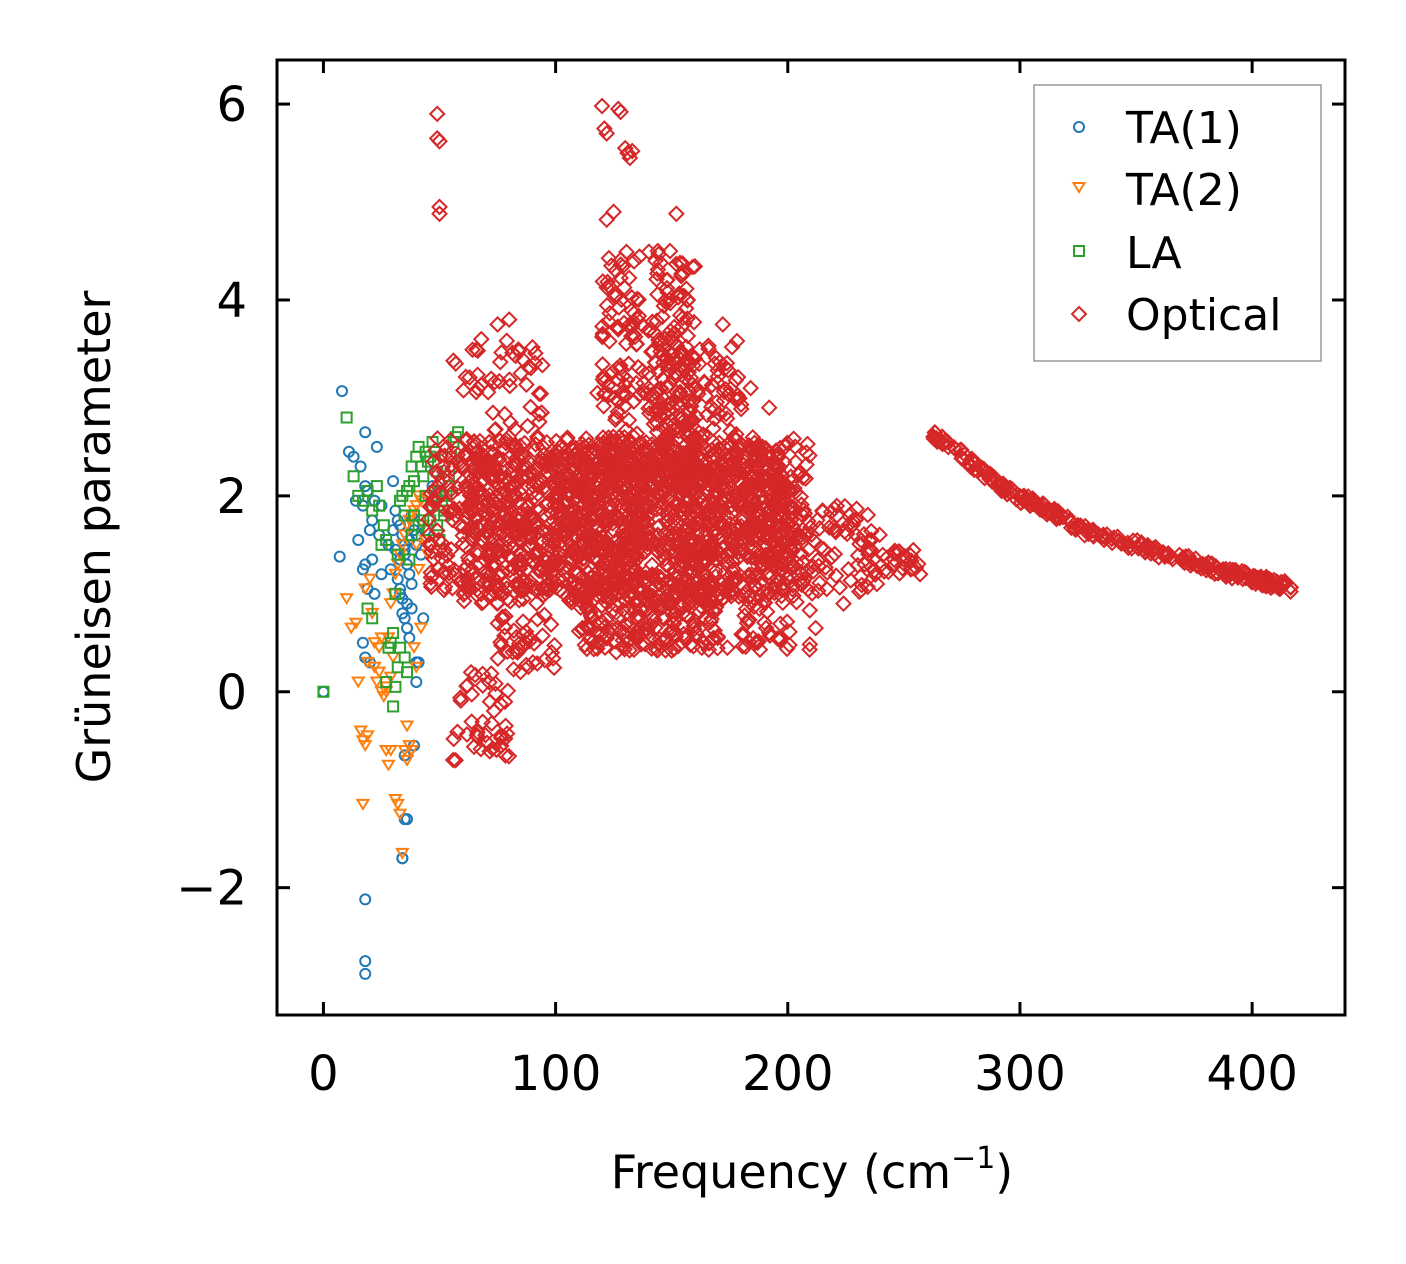  What do you see at coordinates (812, 1170) in the screenshot?
I see `x-axis-title: Frequency (cm−1)` at bounding box center [812, 1170].